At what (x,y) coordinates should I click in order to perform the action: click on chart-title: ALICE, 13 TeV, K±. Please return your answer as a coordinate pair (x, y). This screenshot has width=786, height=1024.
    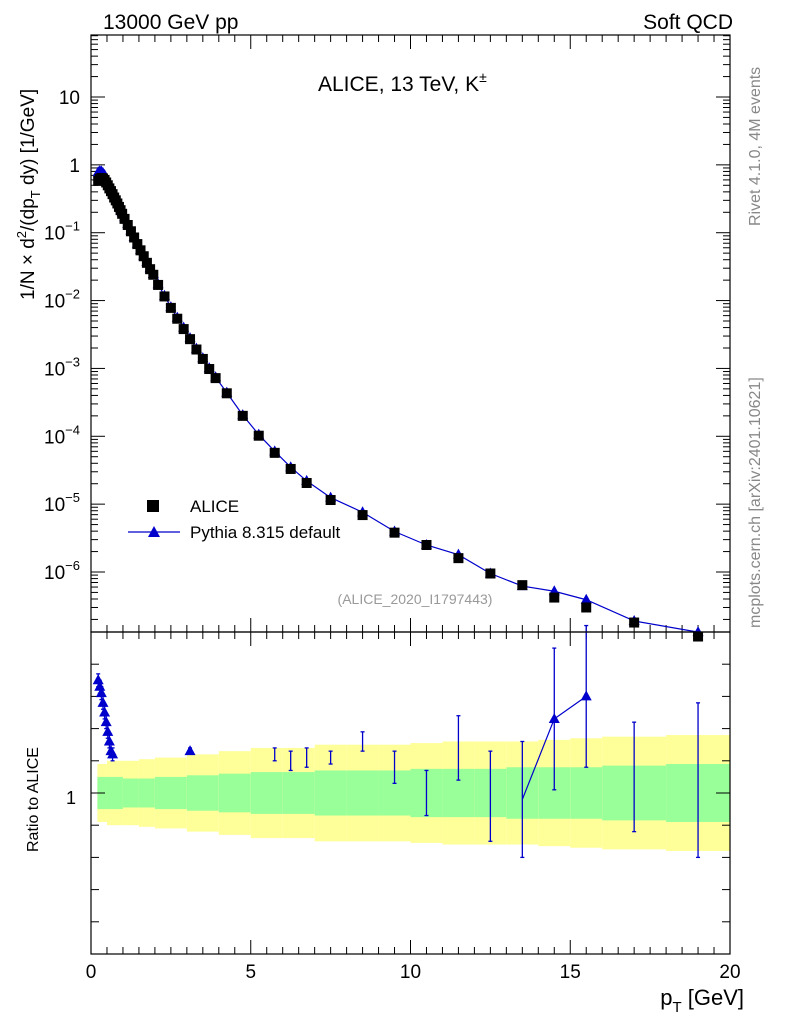
    Looking at the image, I should click on (402, 82).